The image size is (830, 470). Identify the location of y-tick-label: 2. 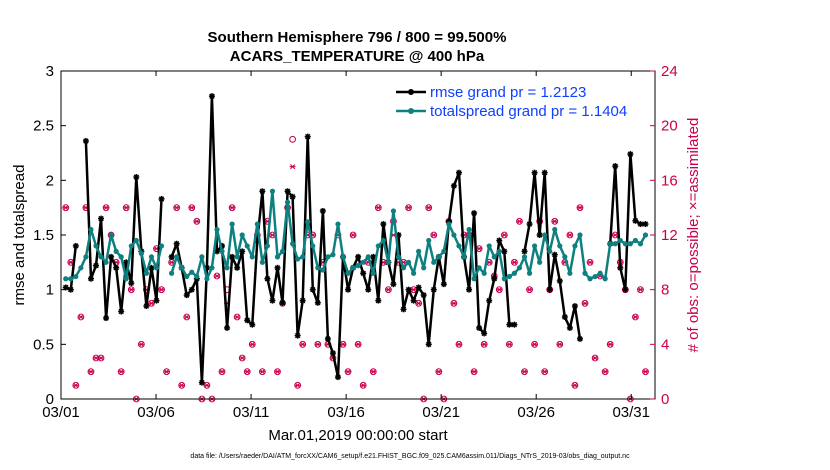
(50, 180).